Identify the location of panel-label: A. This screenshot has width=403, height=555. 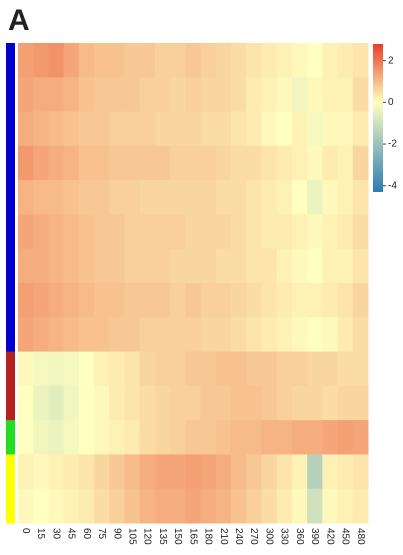
(19, 20).